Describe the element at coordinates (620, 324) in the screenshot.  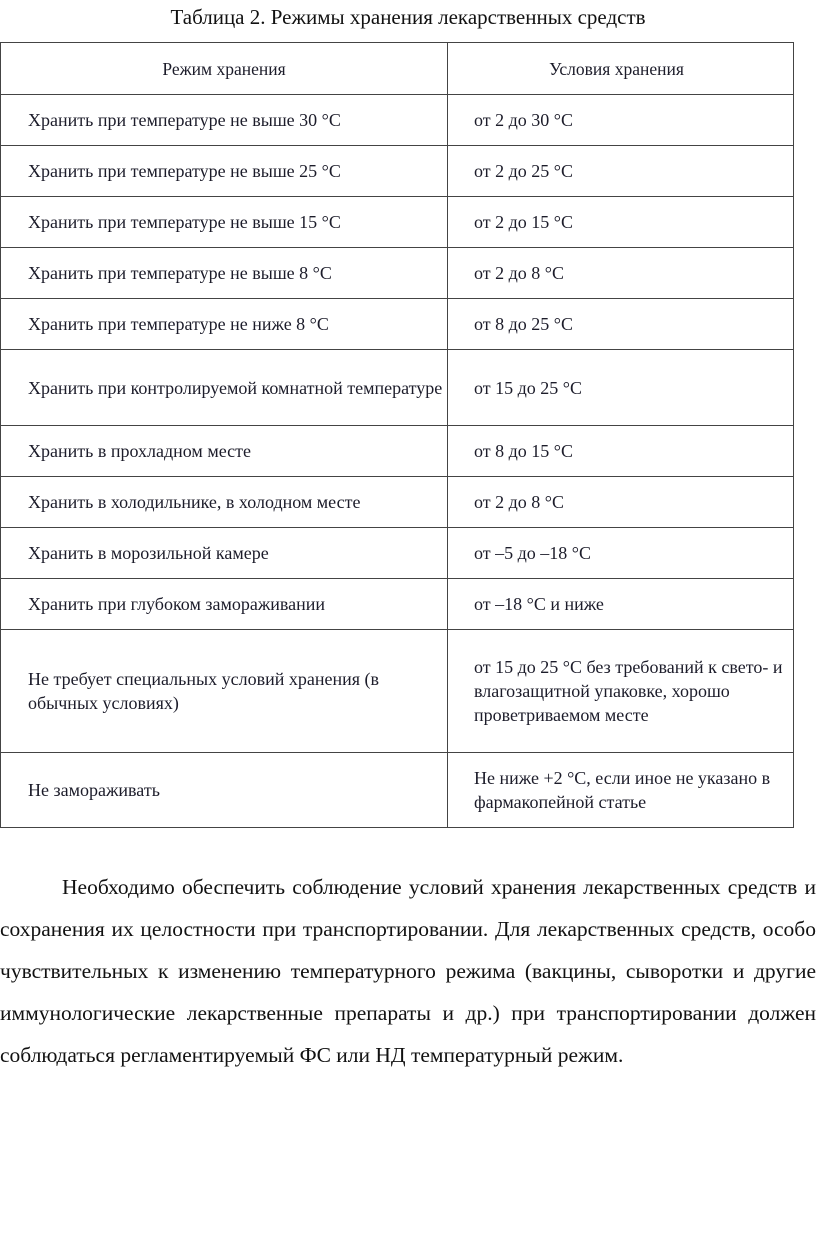
I see `storage-conditions-cell: от 8 до 25 °С` at that location.